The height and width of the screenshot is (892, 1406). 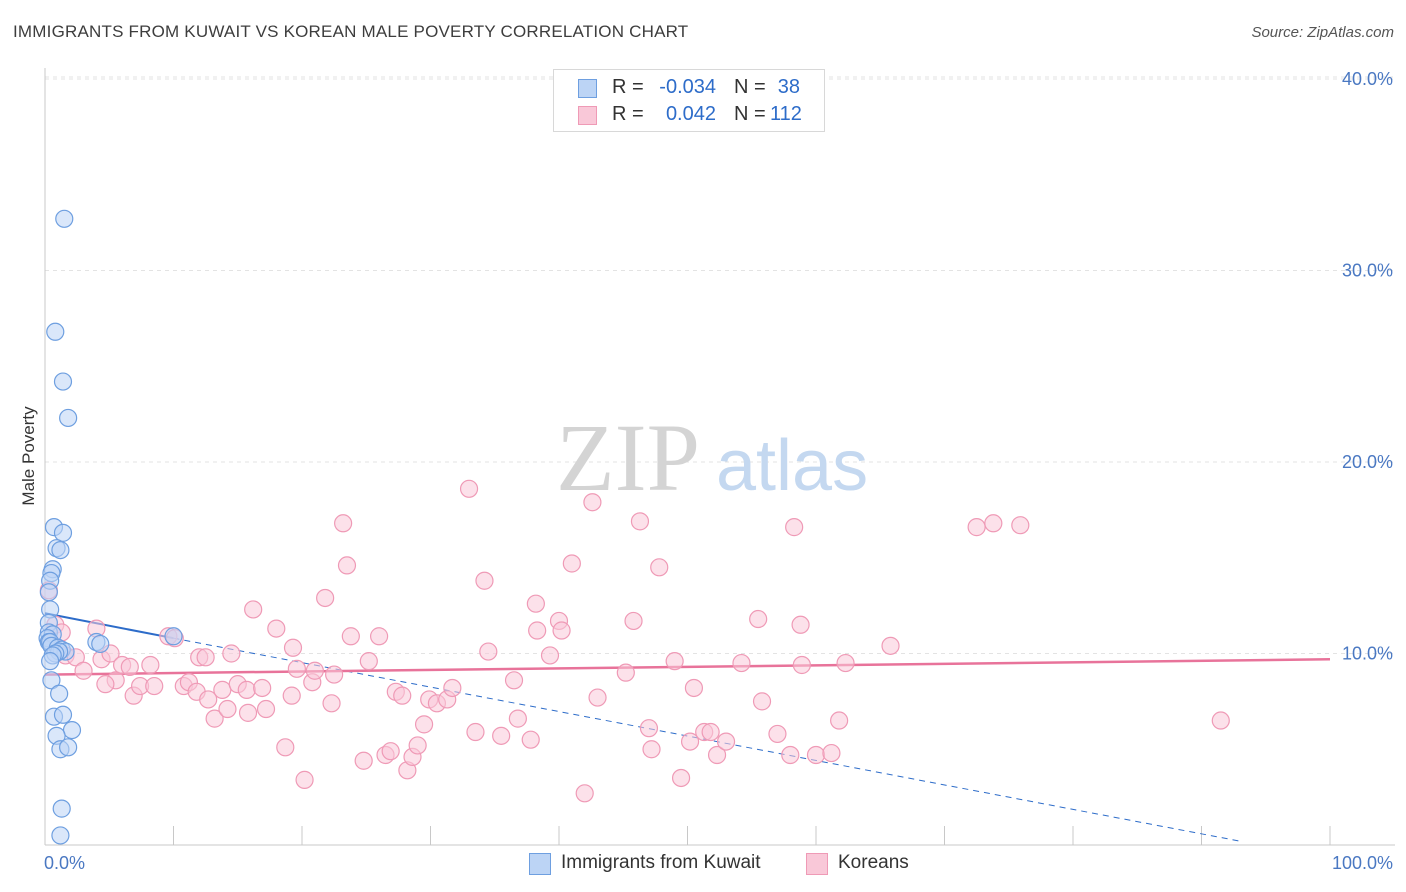 What do you see at coordinates (786, 114) in the screenshot?
I see `legend-n-value: 112` at bounding box center [786, 114].